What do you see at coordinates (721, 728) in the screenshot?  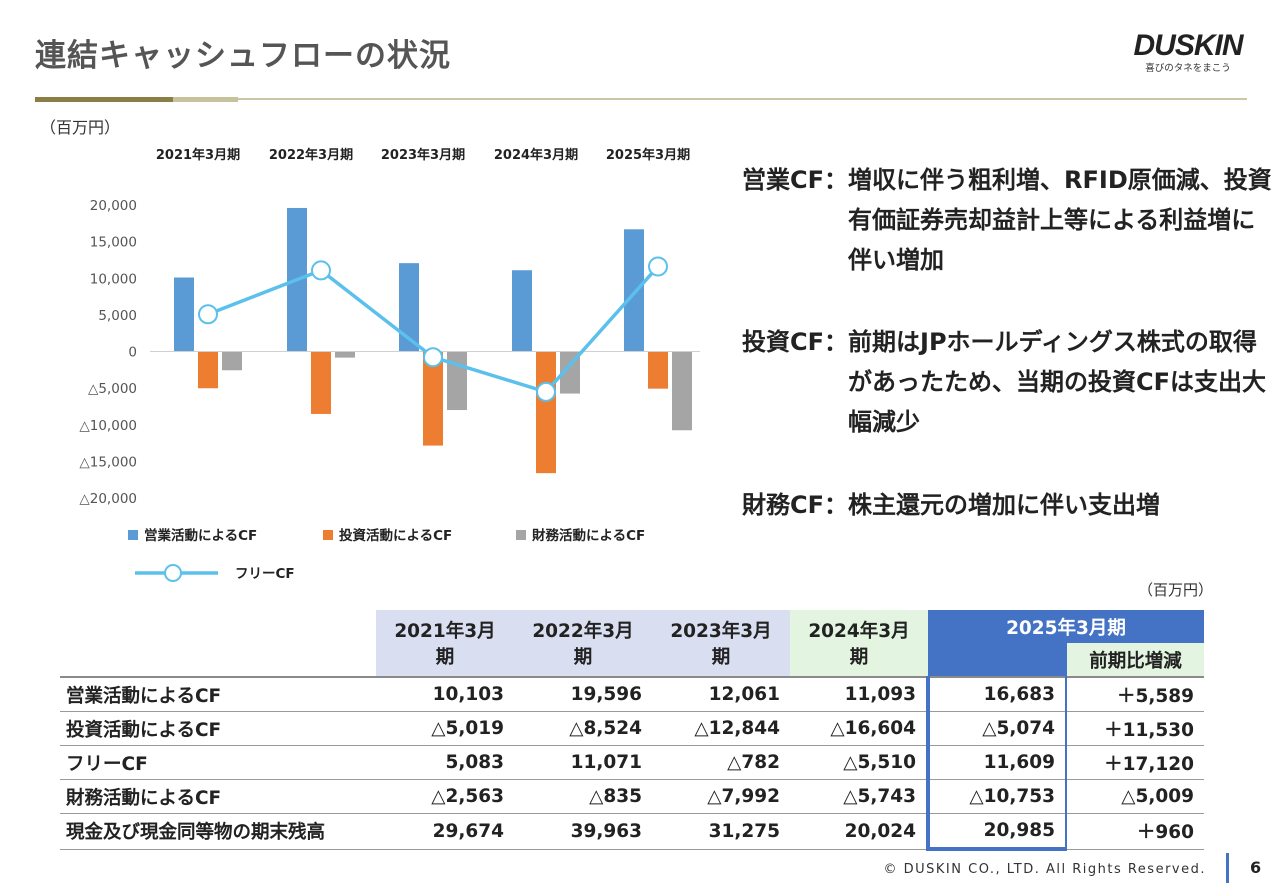 I see `table-cell: △12,844` at bounding box center [721, 728].